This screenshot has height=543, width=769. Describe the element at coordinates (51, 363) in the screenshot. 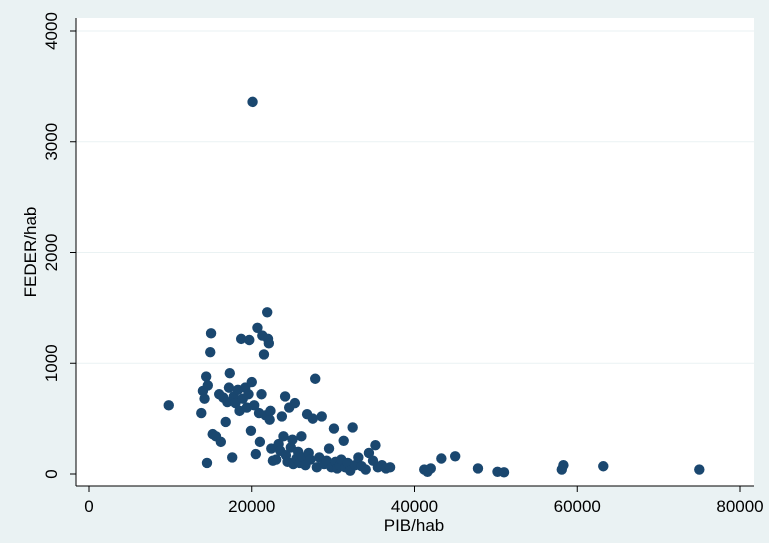

I see `y-tick-label-1000: 1000` at that location.